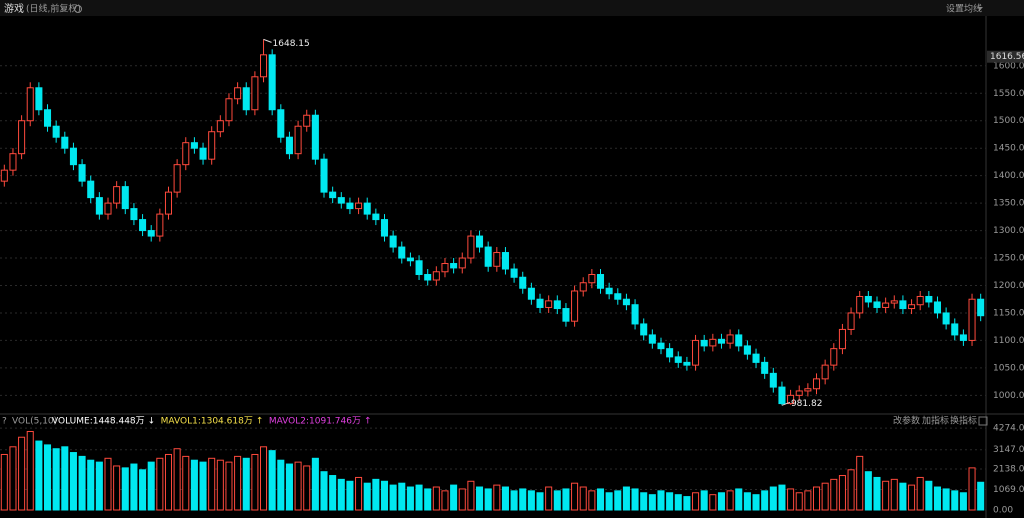  I want to click on y-tick-label: 1150.00, so click(1008, 313).